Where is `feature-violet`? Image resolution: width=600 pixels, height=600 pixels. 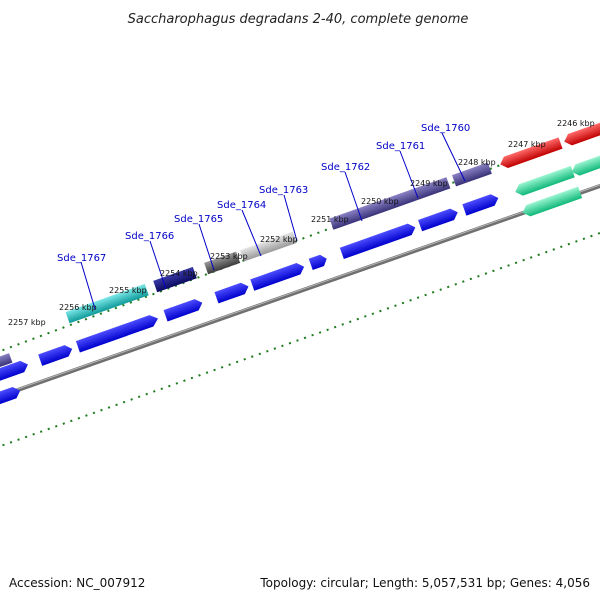
feature-violet is located at coordinates (6, 361).